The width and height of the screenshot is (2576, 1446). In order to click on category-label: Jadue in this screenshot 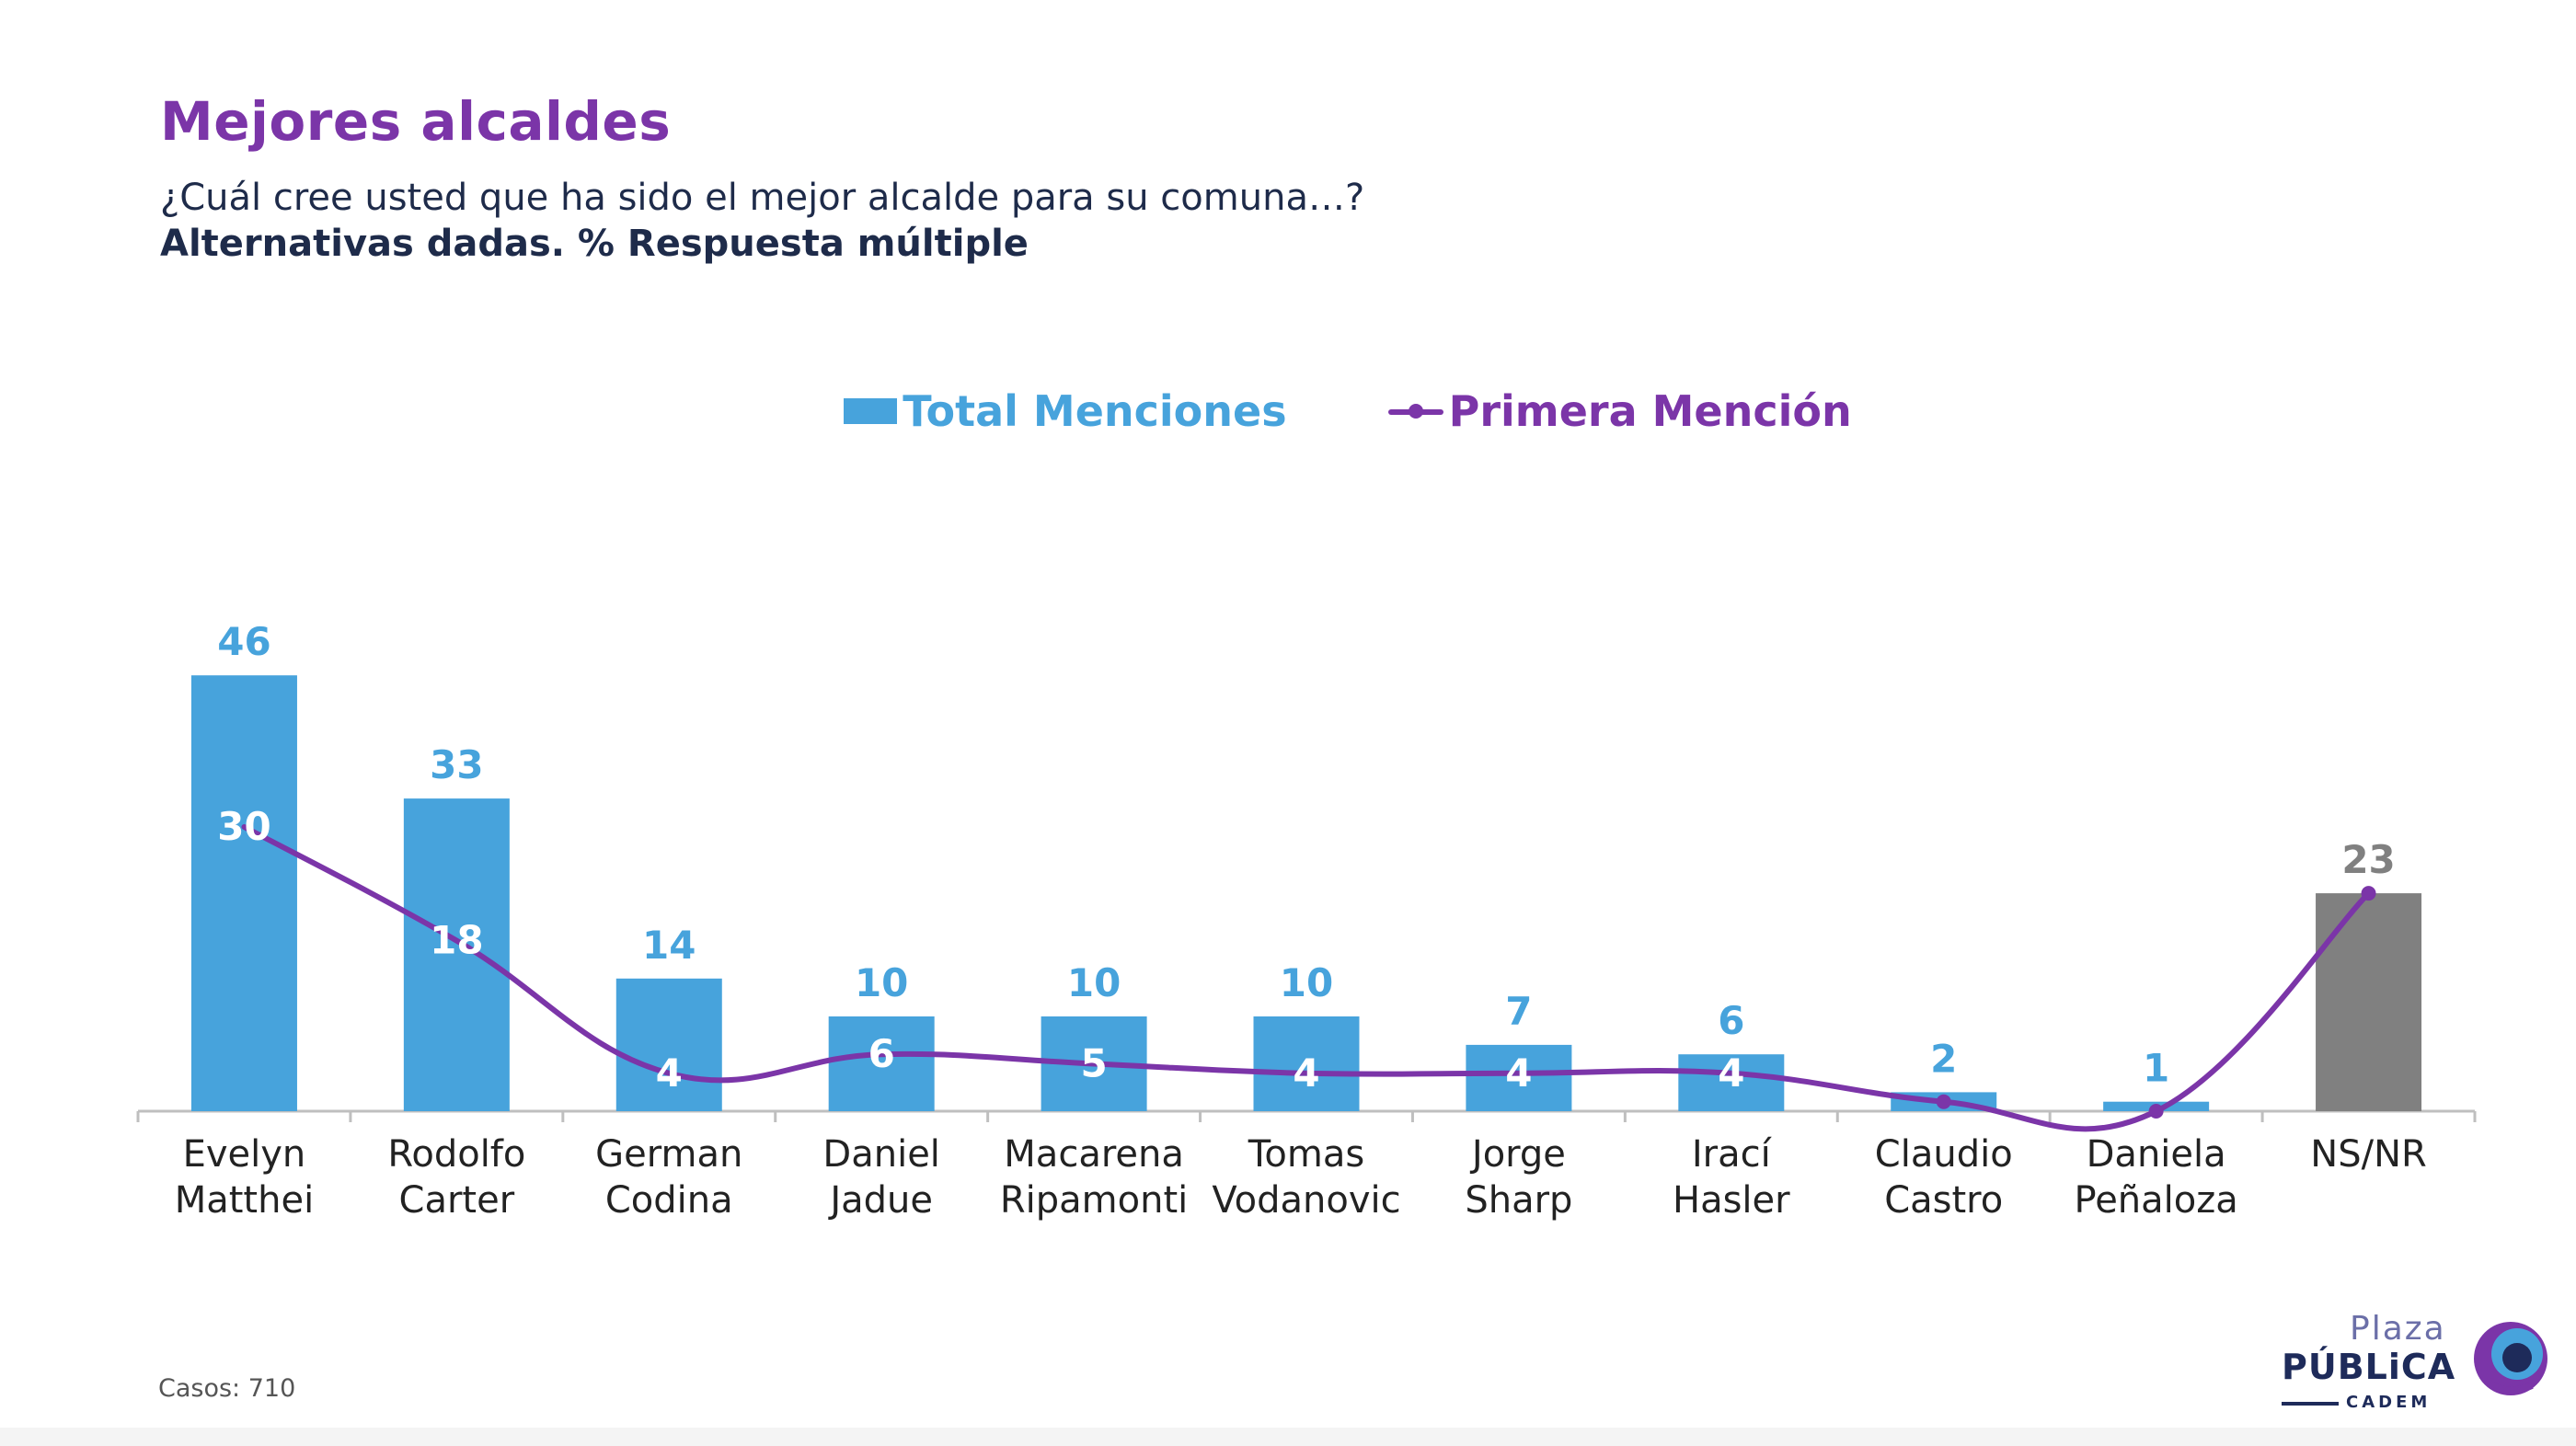, I will do `click(880, 1200)`.